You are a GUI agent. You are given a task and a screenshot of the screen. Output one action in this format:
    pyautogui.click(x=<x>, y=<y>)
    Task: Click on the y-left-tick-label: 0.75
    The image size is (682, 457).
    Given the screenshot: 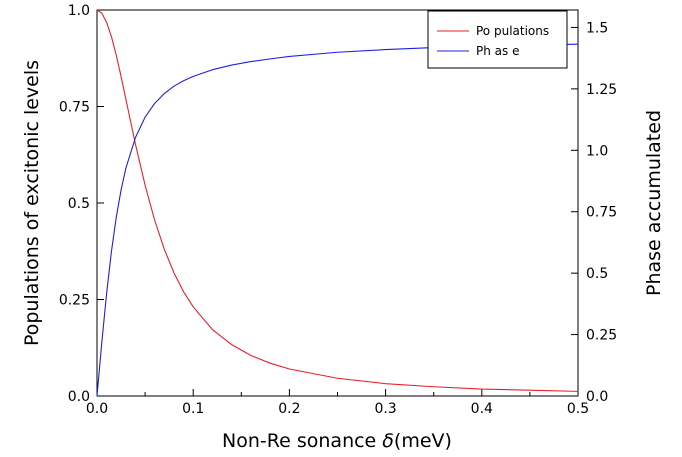 What is the action you would take?
    pyautogui.click(x=74, y=108)
    